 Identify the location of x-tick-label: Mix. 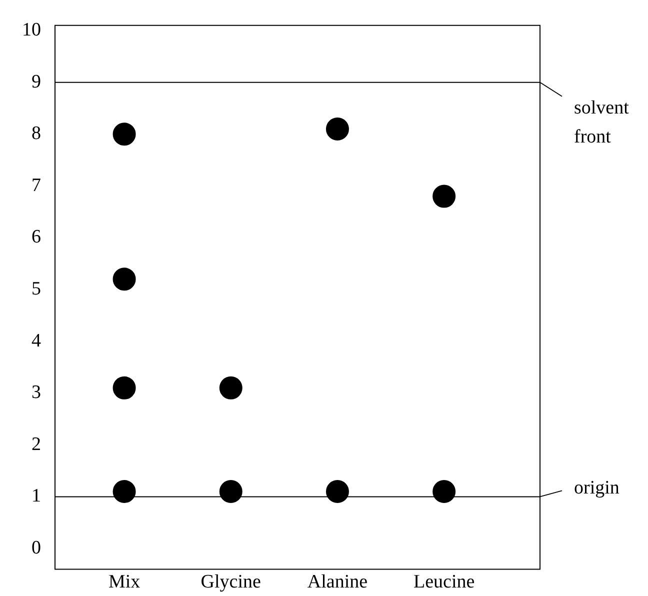
(124, 582).